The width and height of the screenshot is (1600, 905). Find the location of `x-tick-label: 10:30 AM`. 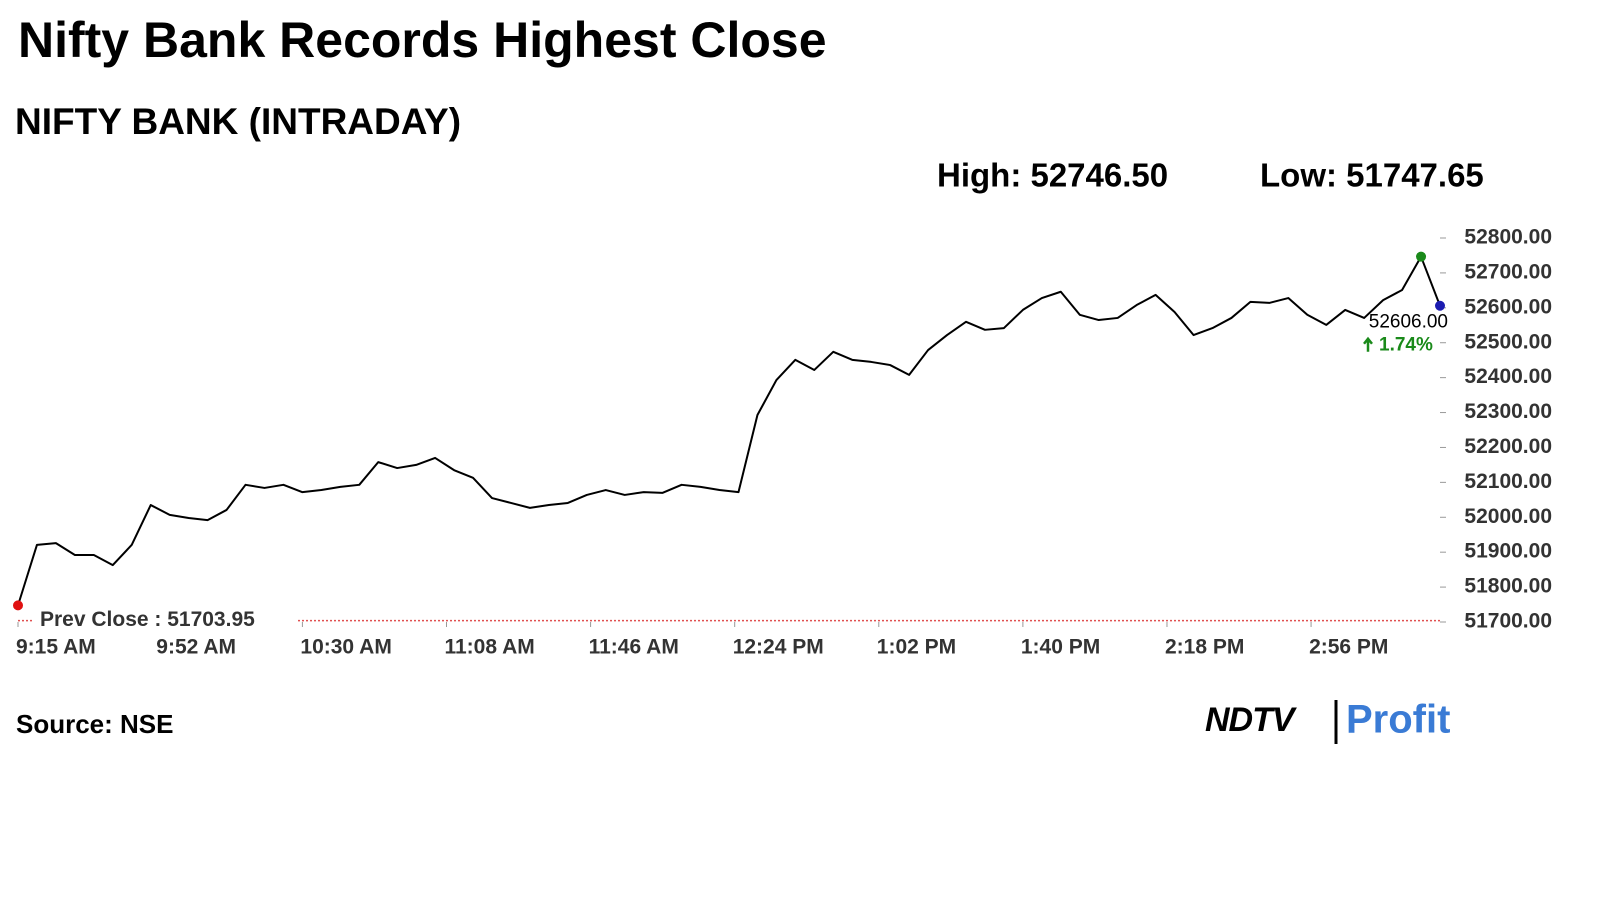

x-tick-label: 10:30 AM is located at coordinates (345, 647).